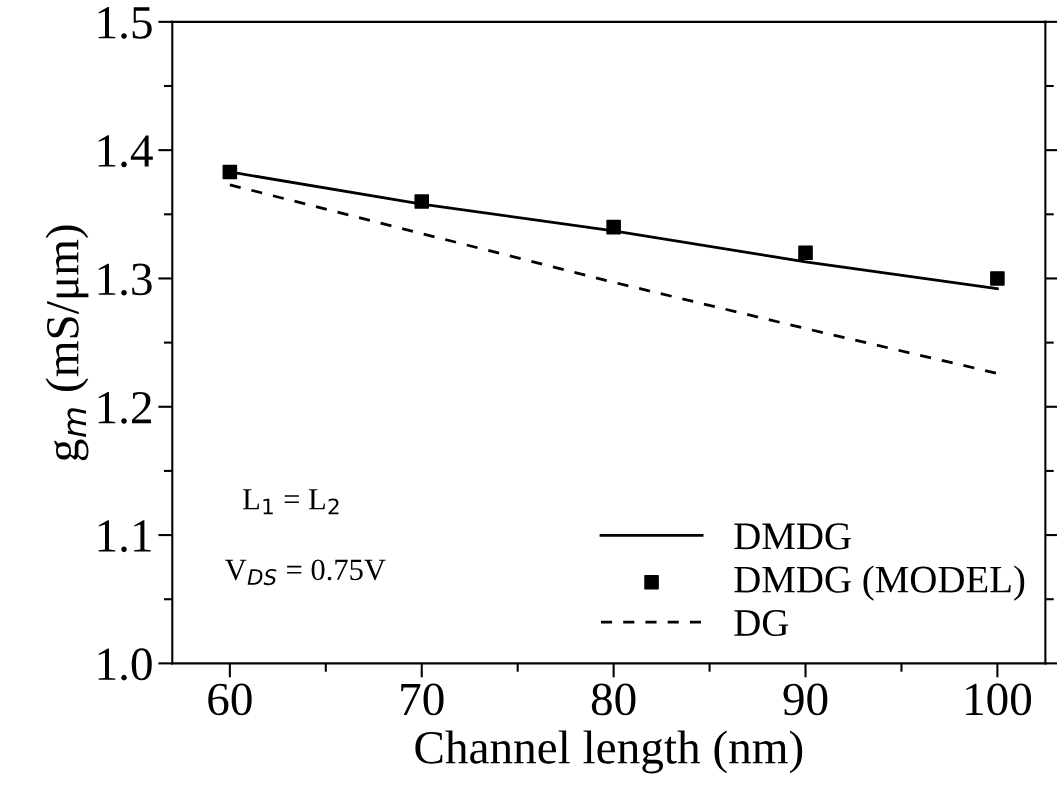 This screenshot has width=1057, height=809. Describe the element at coordinates (305, 572) in the screenshot. I see `annotation: V$_{DS}$ = 0.75V` at that location.